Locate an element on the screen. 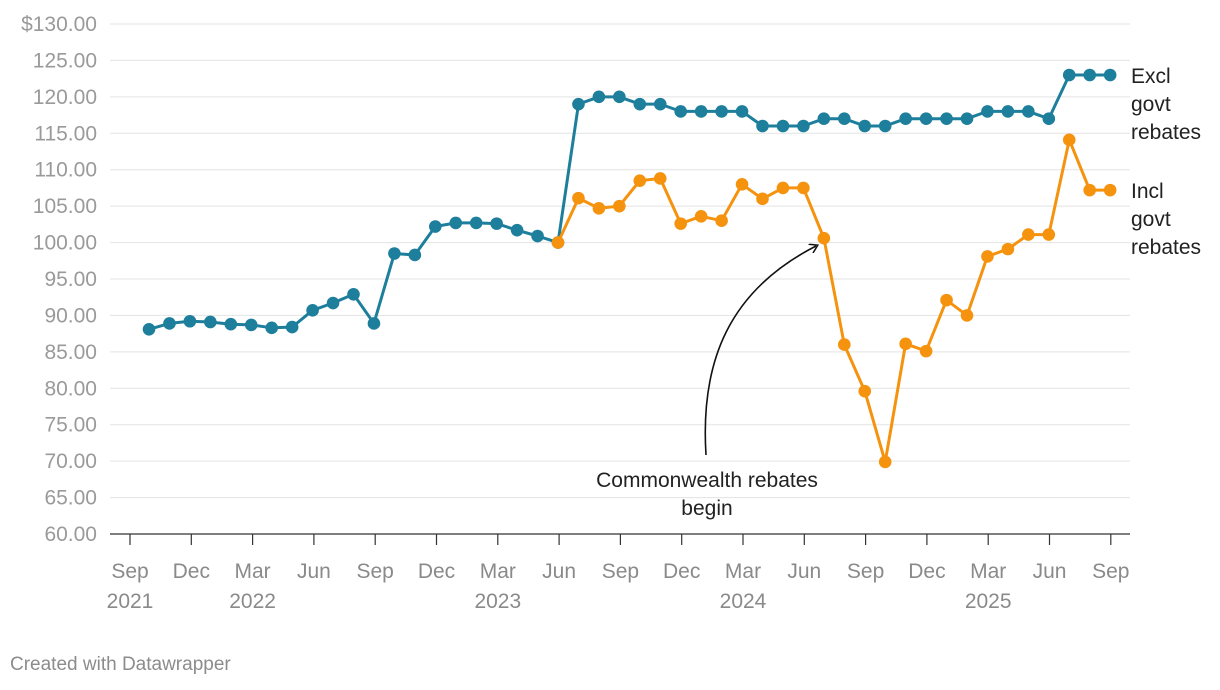 This screenshot has width=1220, height=690. y-tick-label: 125.00 is located at coordinates (65, 60).